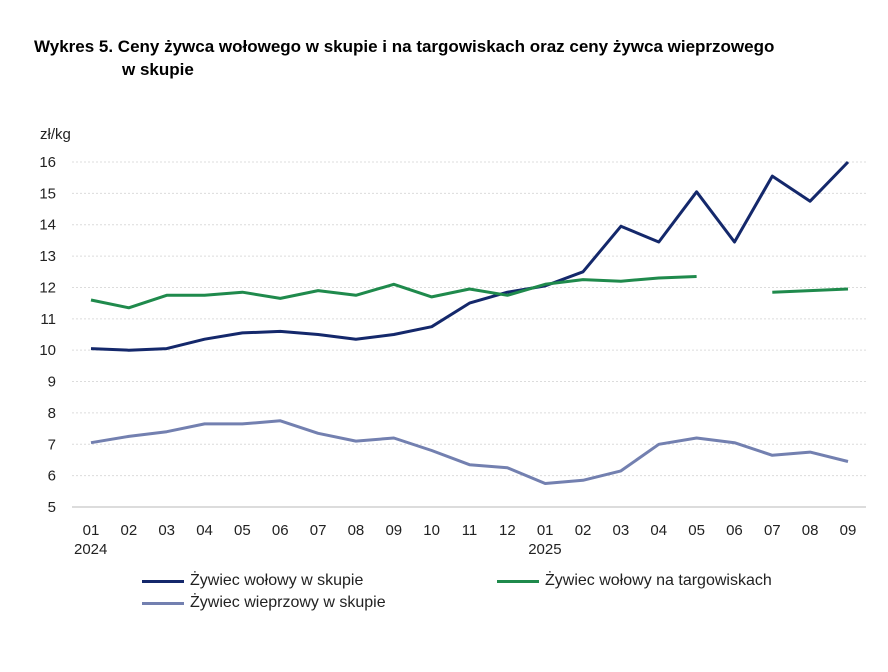 The image size is (888, 672). What do you see at coordinates (47, 225) in the screenshot?
I see `y-tick-label: 14` at bounding box center [47, 225].